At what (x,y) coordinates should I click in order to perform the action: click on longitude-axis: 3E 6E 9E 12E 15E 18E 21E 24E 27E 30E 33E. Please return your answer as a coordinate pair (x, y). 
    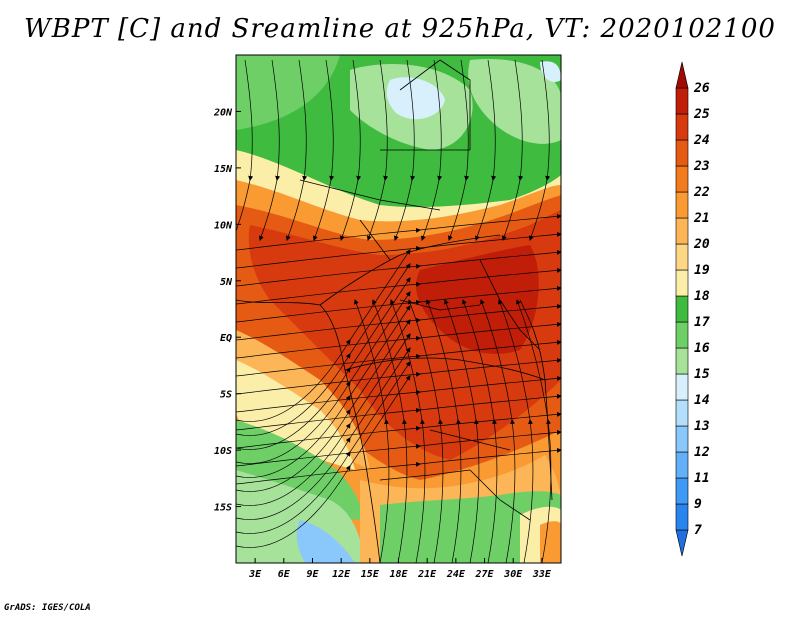
    Looking at the image, I should click on (400, 569).